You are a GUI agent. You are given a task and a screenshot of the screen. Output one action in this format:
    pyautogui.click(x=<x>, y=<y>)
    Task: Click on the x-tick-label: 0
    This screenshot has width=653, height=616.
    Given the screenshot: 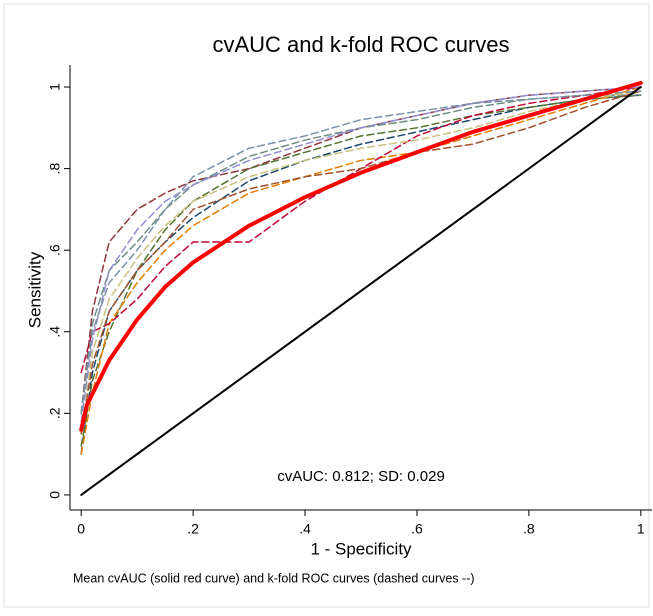 What is the action you would take?
    pyautogui.click(x=81, y=529)
    